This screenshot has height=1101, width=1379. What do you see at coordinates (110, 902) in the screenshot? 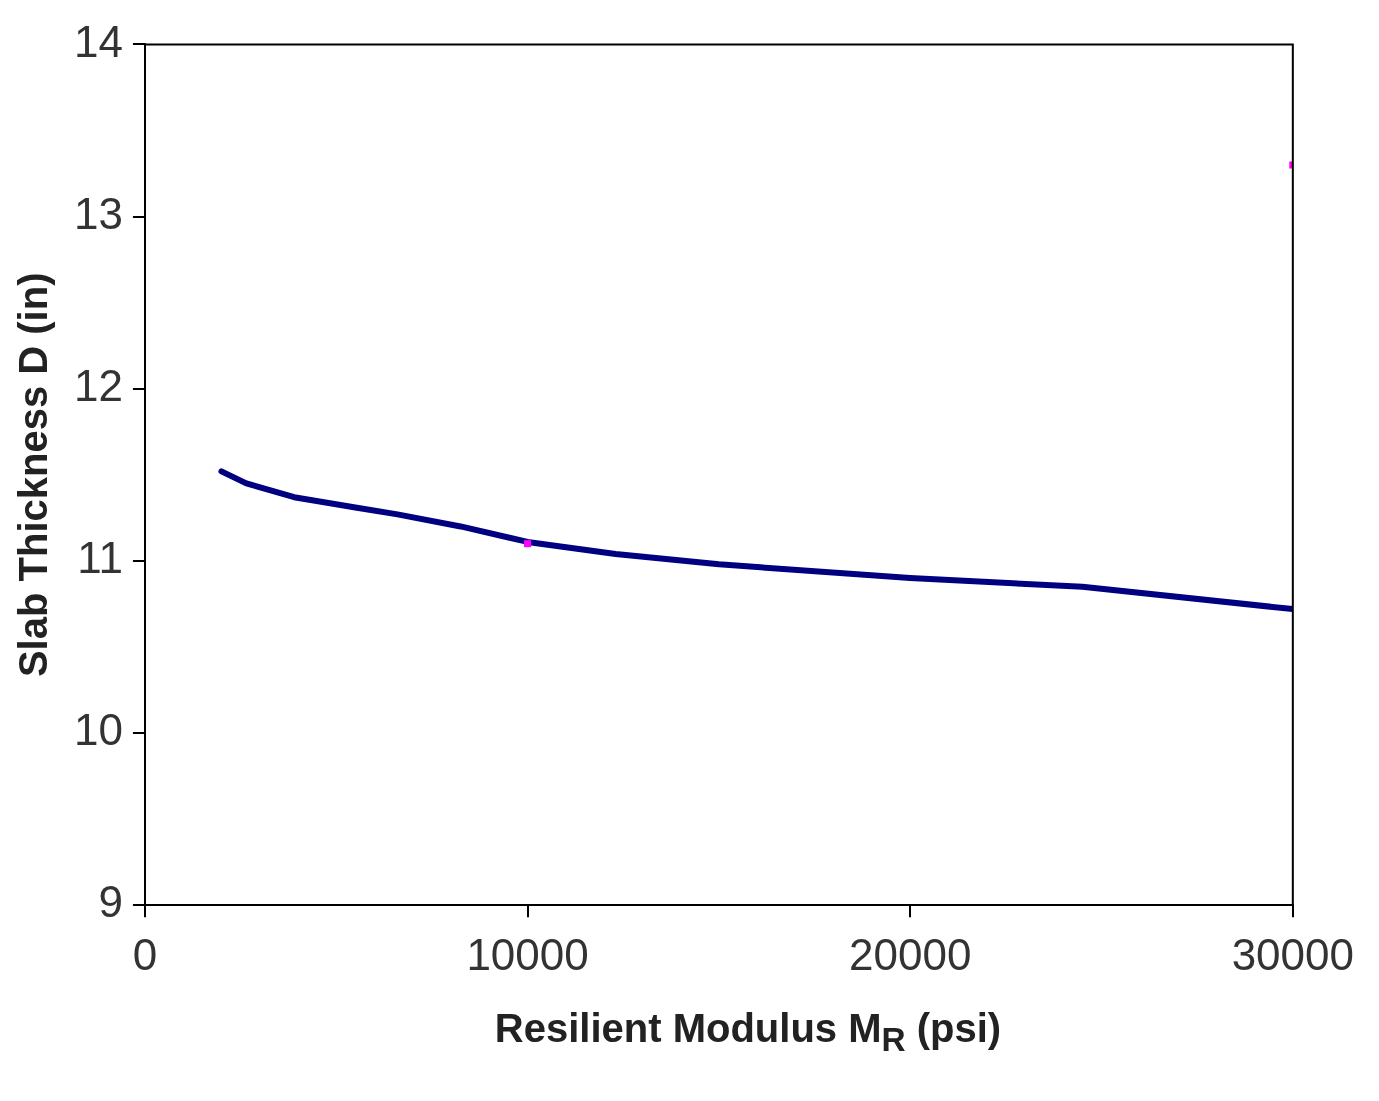
I see `y-tick-label: 9` at bounding box center [110, 902].